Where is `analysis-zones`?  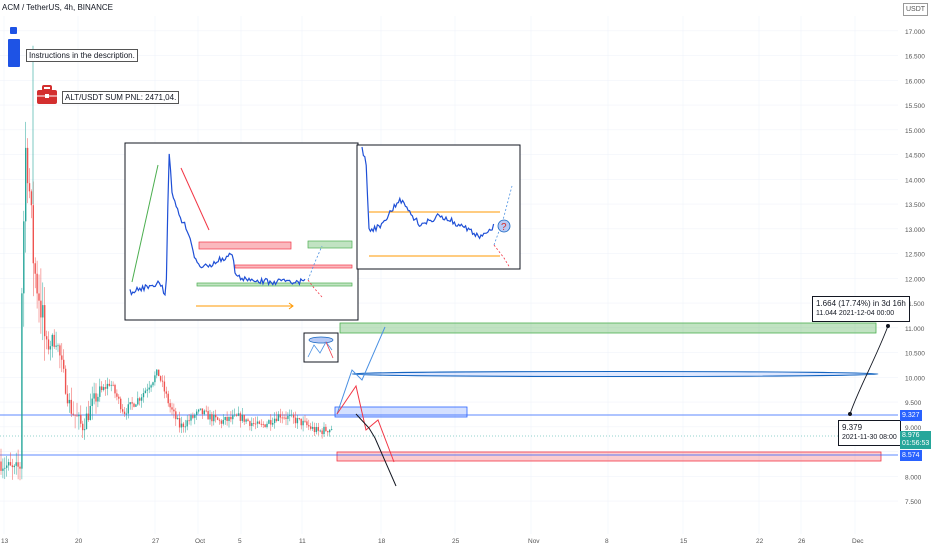
analysis-zones is located at coordinates (608, 392).